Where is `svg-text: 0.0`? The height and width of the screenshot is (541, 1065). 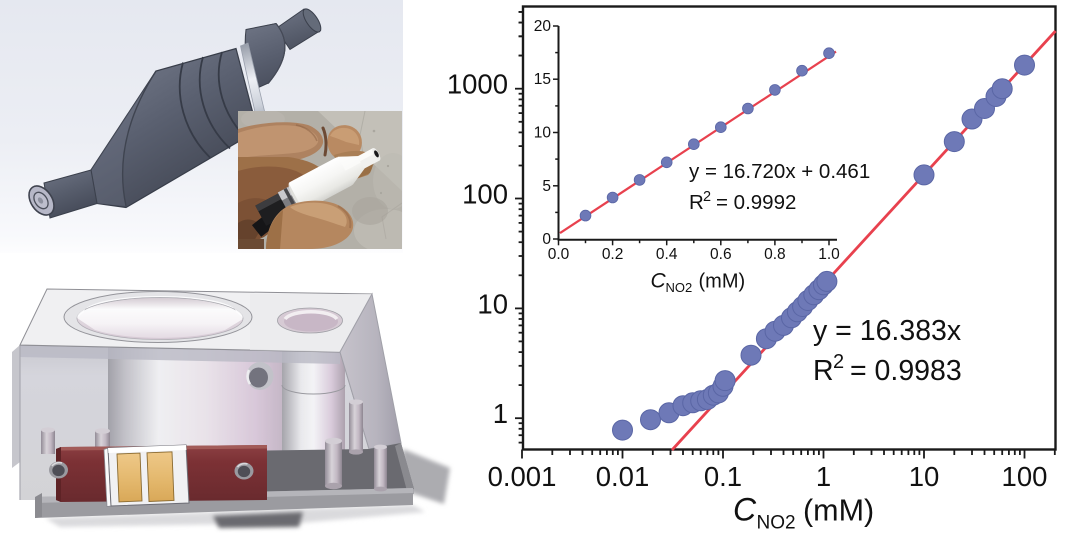 svg-text: 0.0 is located at coordinates (559, 254).